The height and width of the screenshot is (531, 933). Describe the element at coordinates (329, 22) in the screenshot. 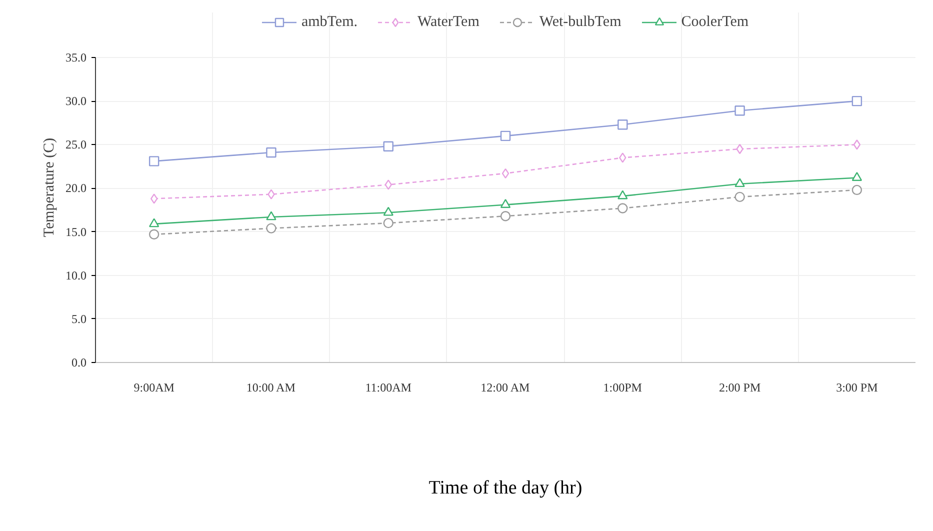

I see `legend-label: ambTem.` at that location.